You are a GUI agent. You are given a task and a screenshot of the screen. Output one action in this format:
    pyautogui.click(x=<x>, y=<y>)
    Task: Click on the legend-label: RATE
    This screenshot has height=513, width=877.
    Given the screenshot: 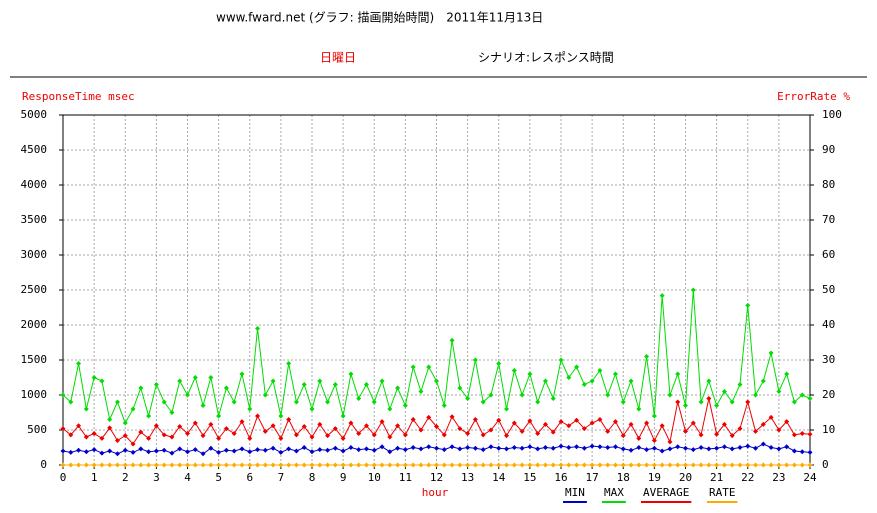 What is the action you would take?
    pyautogui.click(x=722, y=492)
    